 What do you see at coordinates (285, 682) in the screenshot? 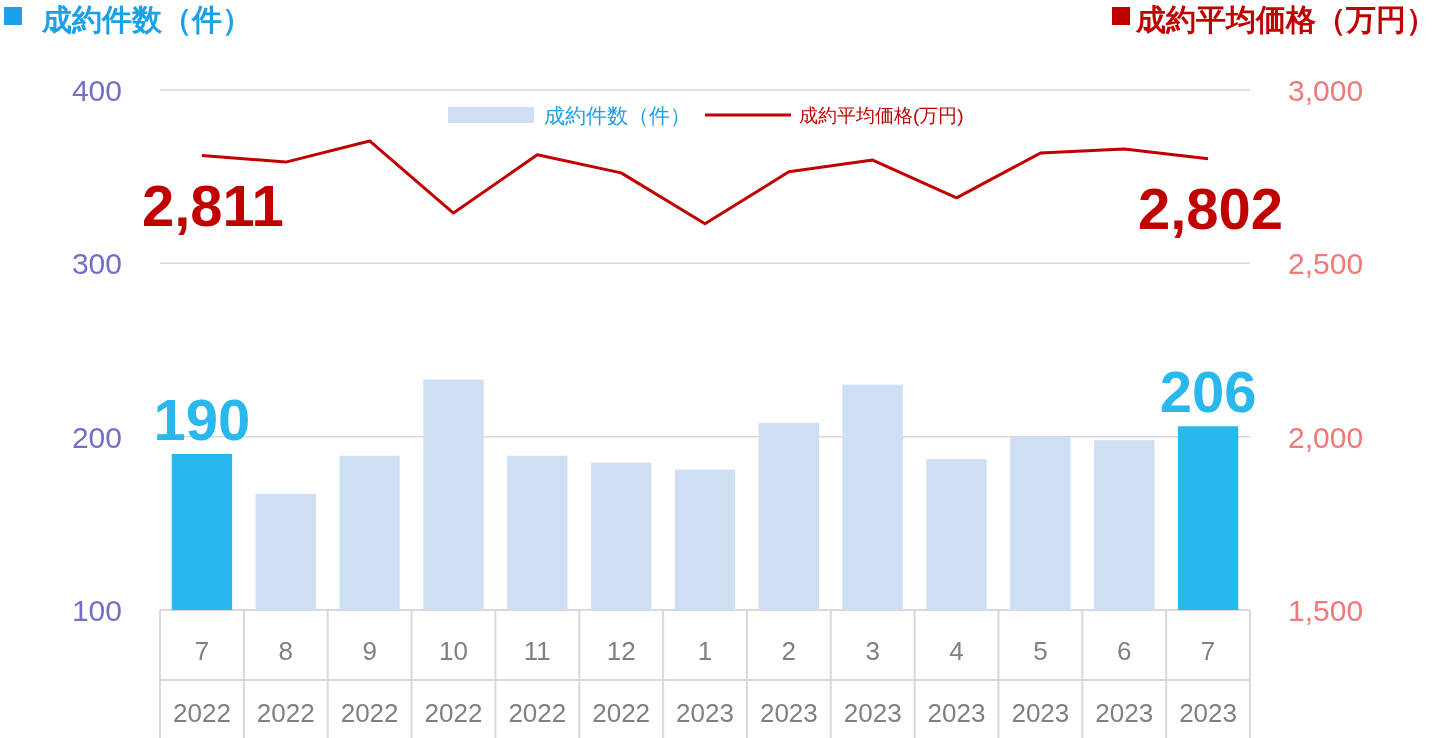
I see `category-label: 8 2022` at bounding box center [285, 682].